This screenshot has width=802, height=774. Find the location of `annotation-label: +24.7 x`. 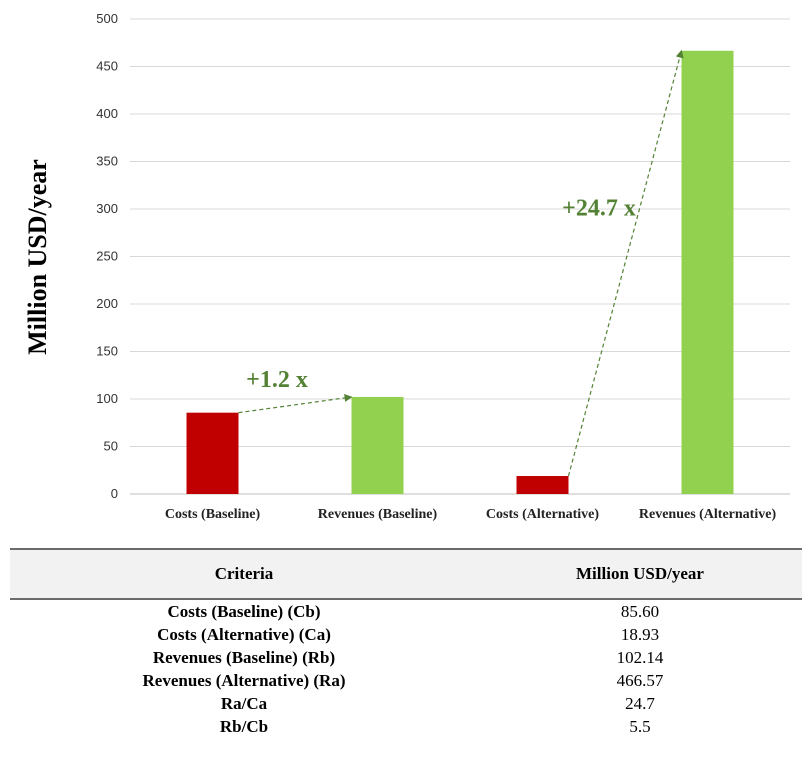

annotation-label: +24.7 x is located at coordinates (599, 208).